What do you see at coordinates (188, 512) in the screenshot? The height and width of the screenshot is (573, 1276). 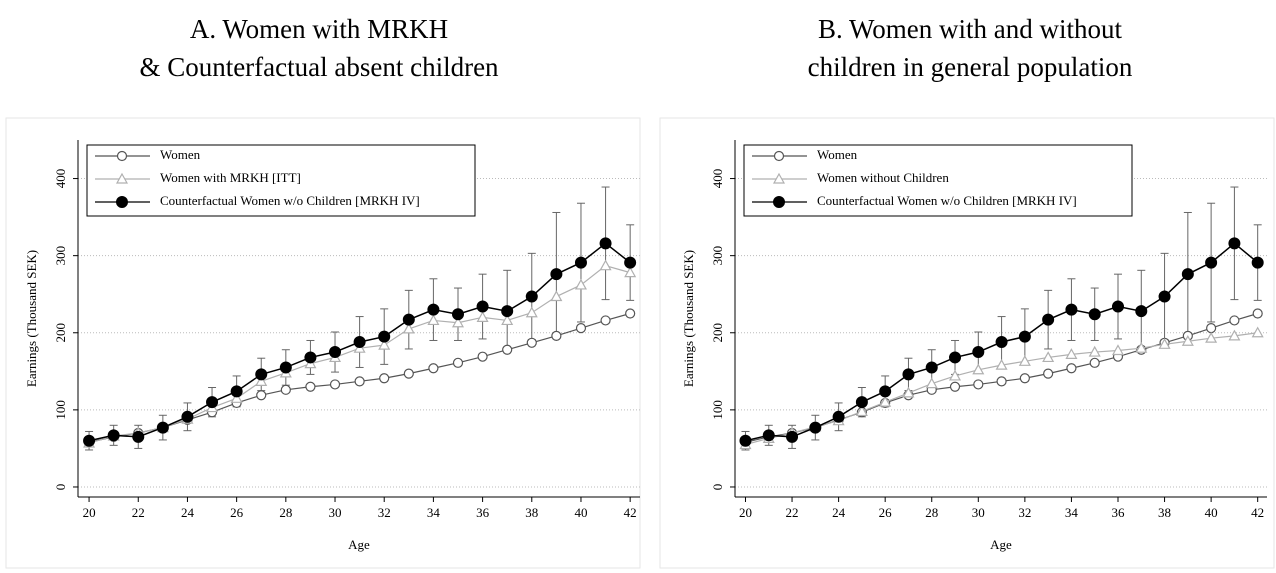 I see `x-tick-label: 24` at bounding box center [188, 512].